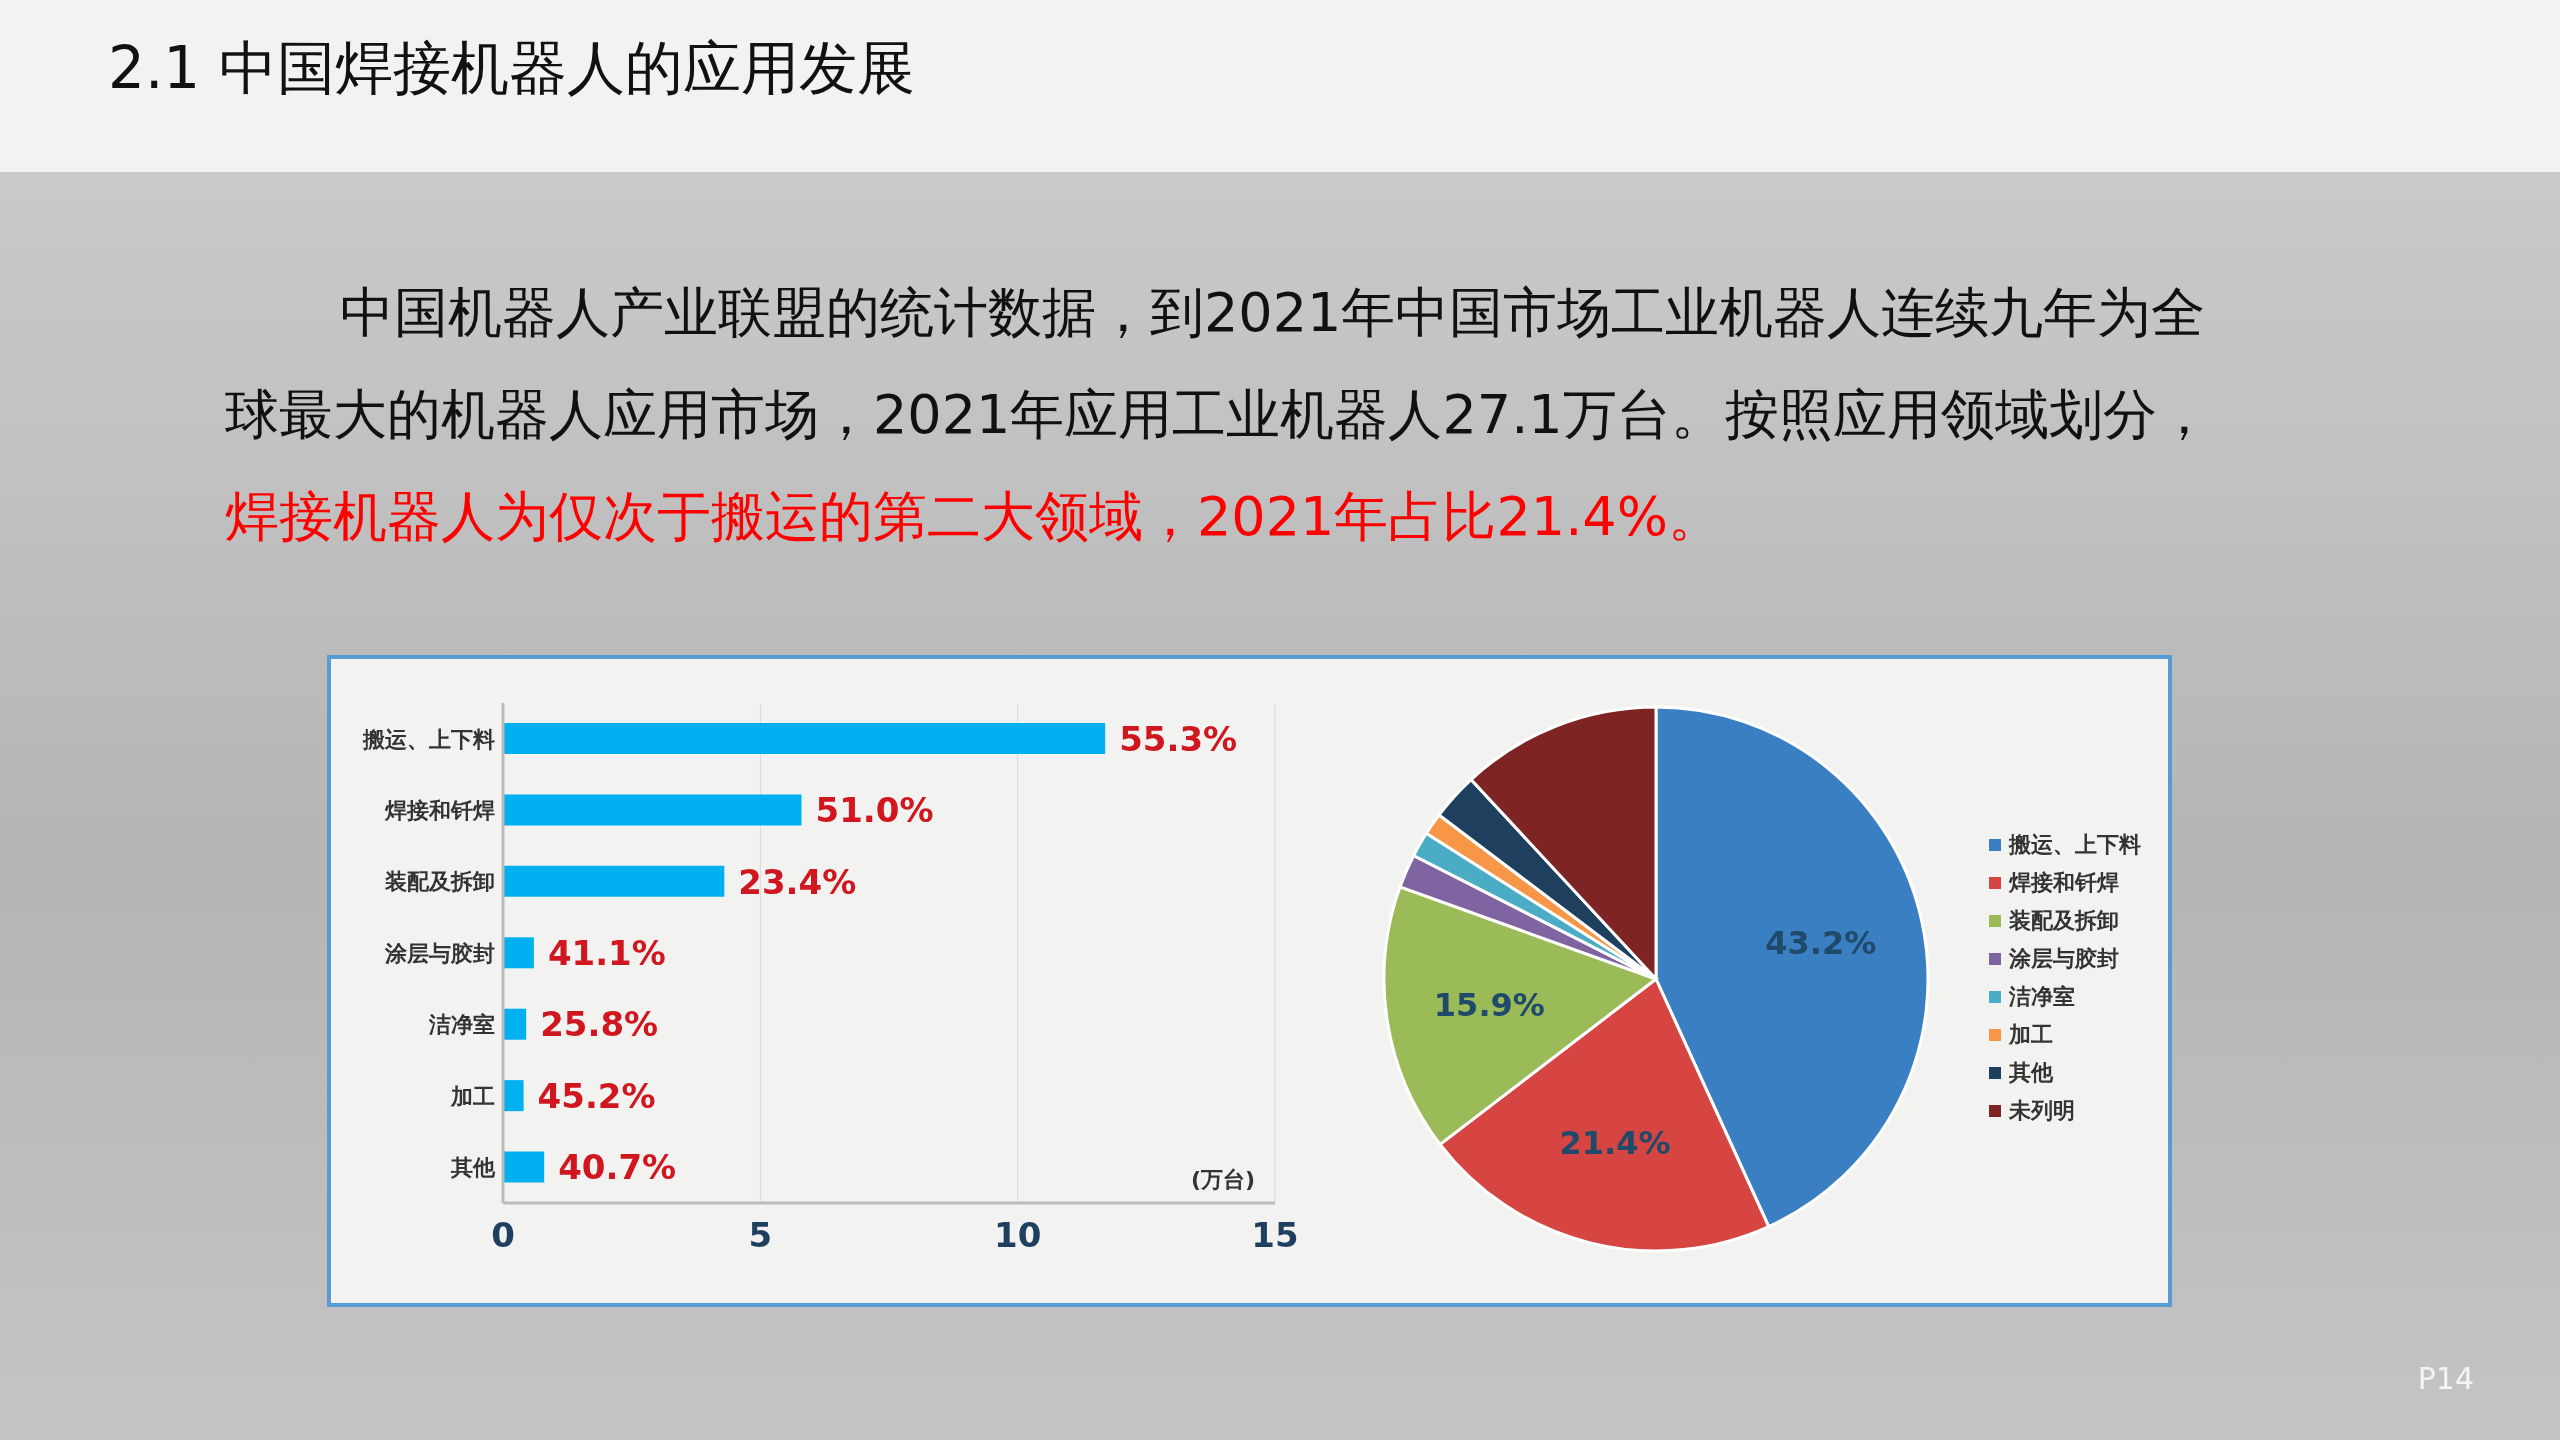  I want to click on annotation: 25.8%, so click(599, 1024).